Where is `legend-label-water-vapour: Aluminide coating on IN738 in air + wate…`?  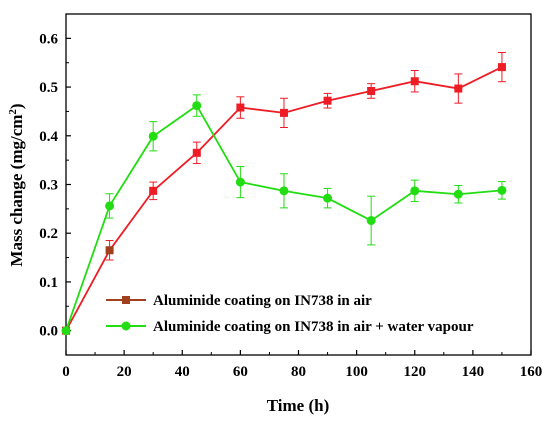
legend-label-water-vapour: Aluminide coating on IN738 in air + wate… is located at coordinates (313, 327).